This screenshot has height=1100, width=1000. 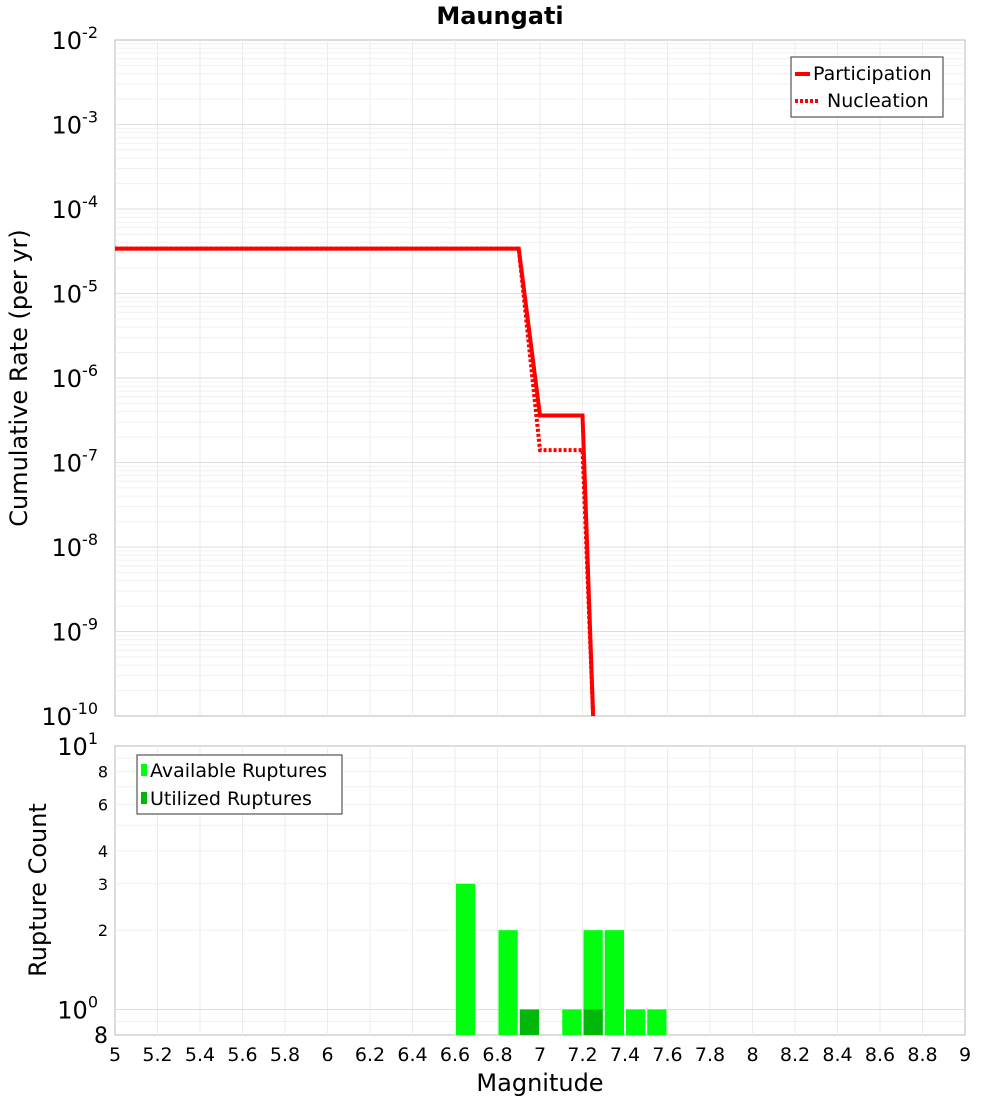 What do you see at coordinates (285, 1055) in the screenshot?
I see `x-tick-label: 5.8` at bounding box center [285, 1055].